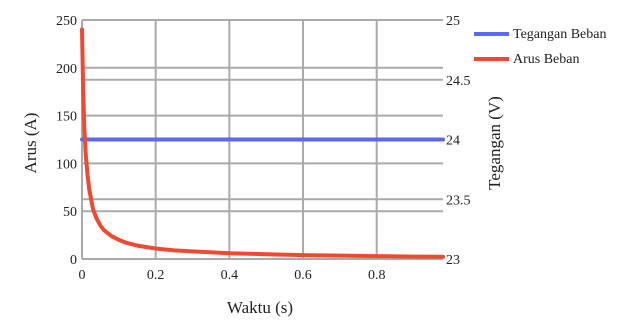 The height and width of the screenshot is (325, 632). What do you see at coordinates (66, 21) in the screenshot?
I see `y-left-tick-label: 250` at bounding box center [66, 21].